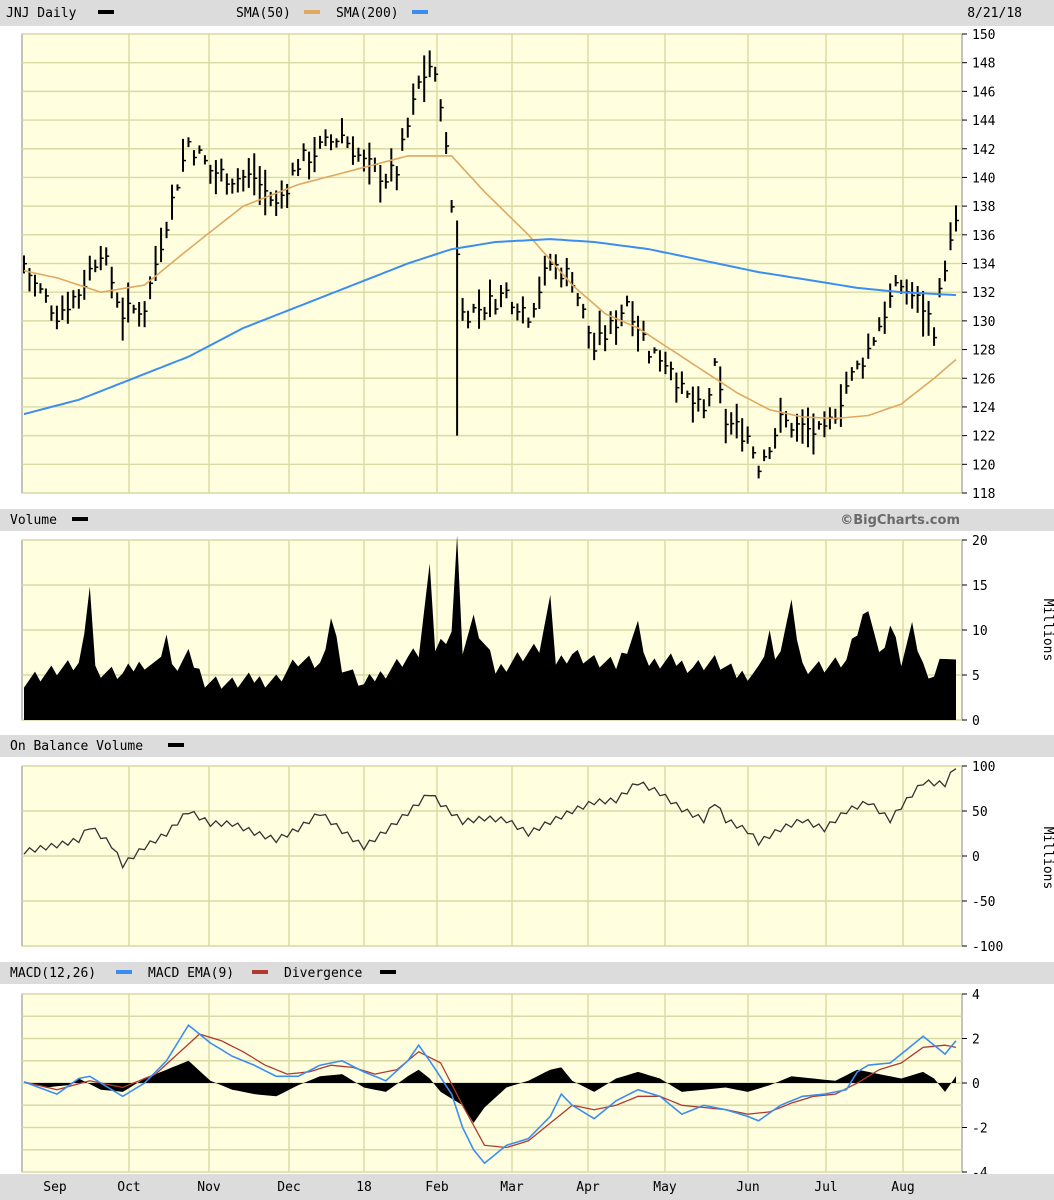 This screenshot has width=1054, height=1200. Describe the element at coordinates (1047, 858) in the screenshot. I see `obv-unit-label: Millions` at that location.